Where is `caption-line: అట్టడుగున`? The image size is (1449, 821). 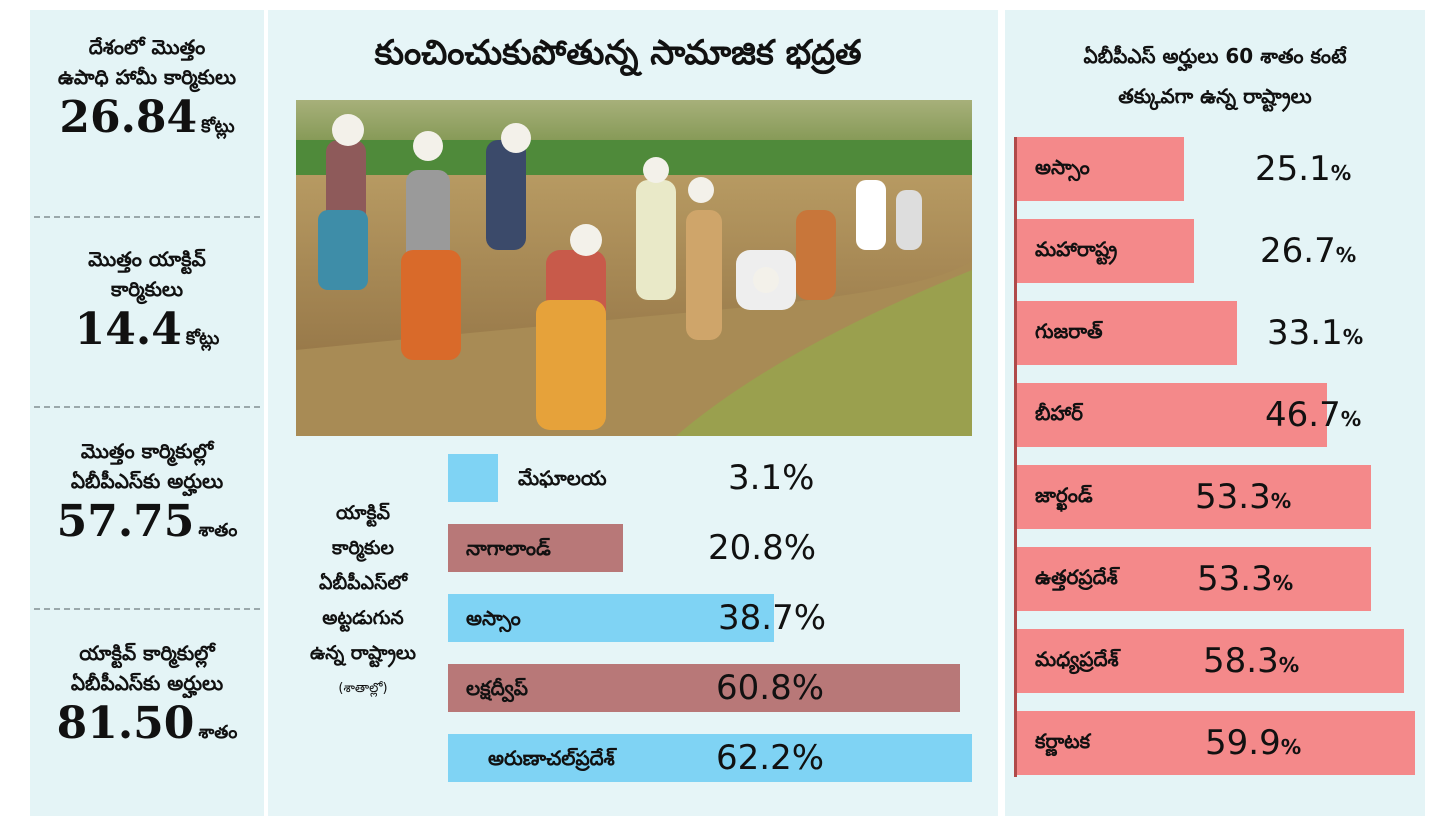
caption-line: అట్టడుగున is located at coordinates (363, 618).